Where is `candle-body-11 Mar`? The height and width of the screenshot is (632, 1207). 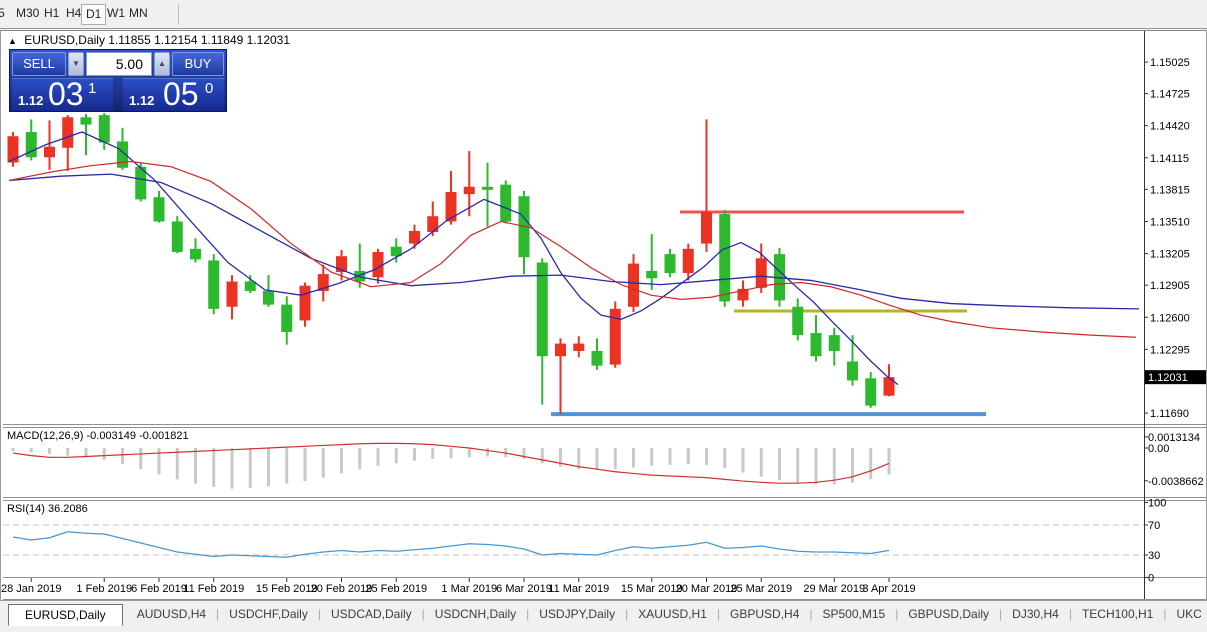
candle-body-11 Mar is located at coordinates (579, 347).